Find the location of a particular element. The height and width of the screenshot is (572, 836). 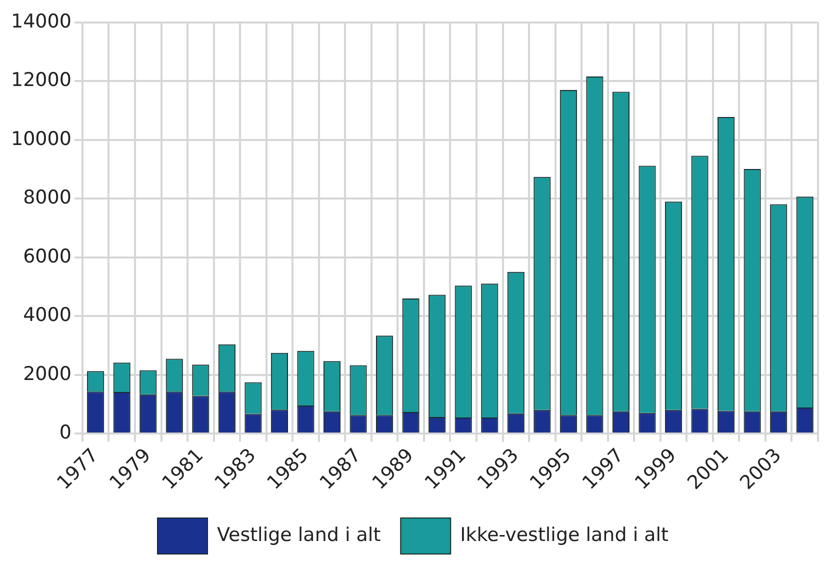

y-tick-label: 0 is located at coordinates (65, 433).